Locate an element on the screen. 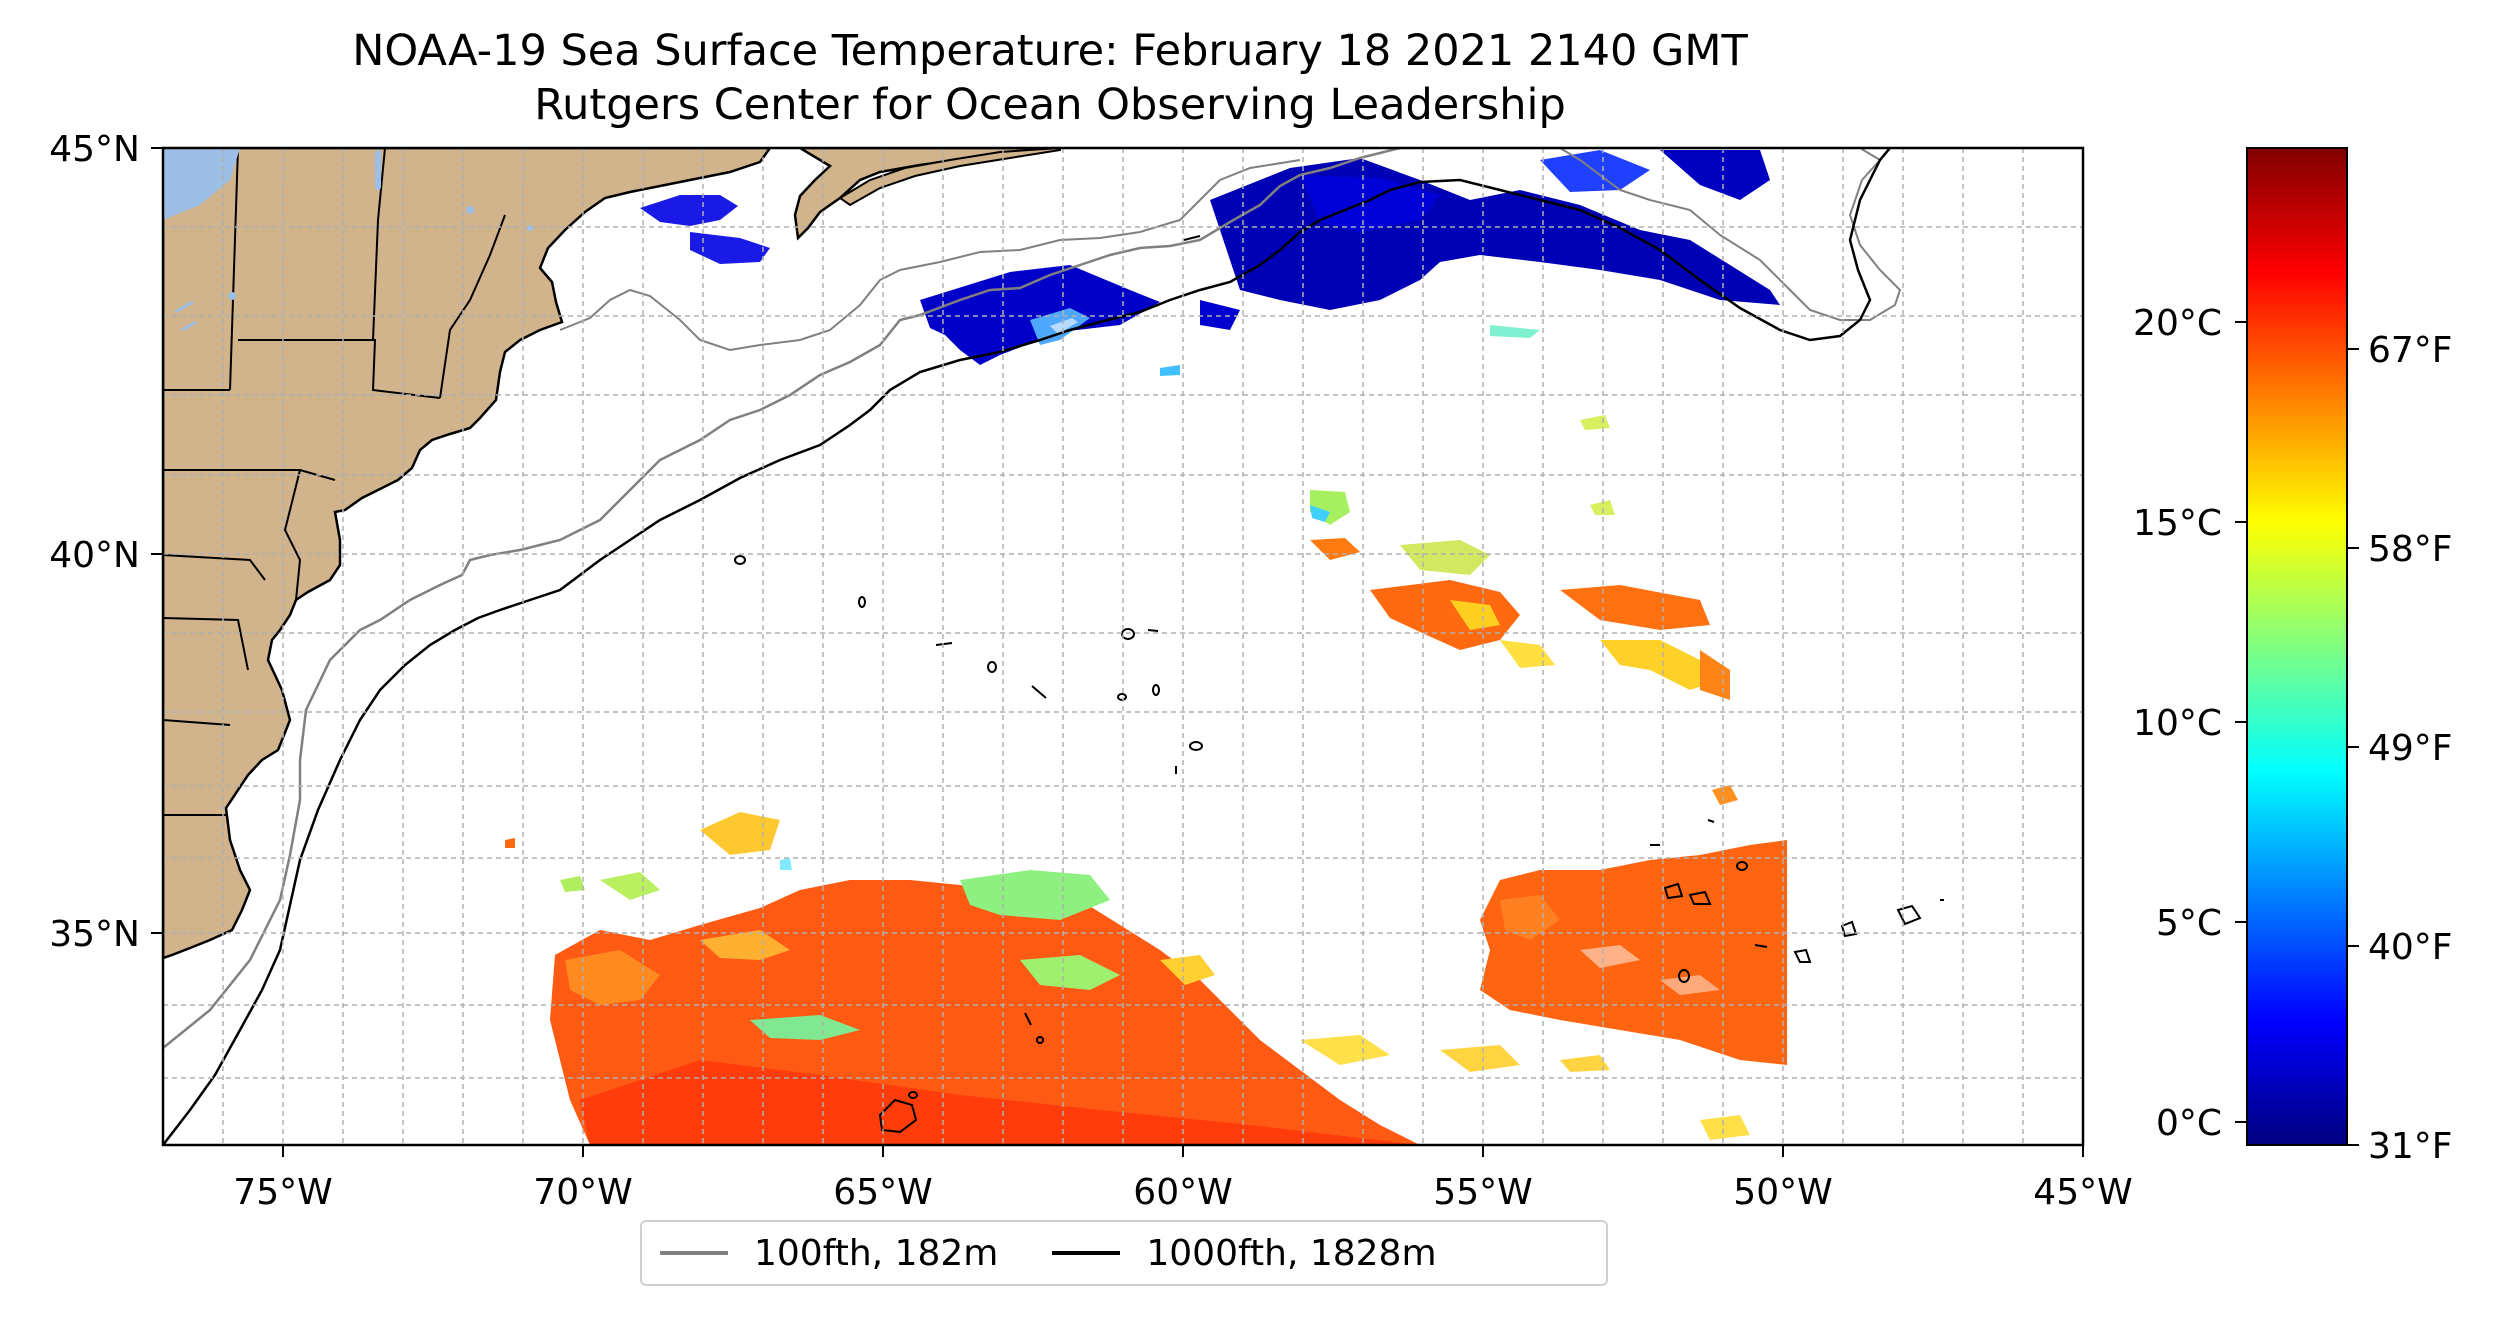 This screenshot has width=2502, height=1318. colorbar-celsius-tick: 15°C is located at coordinates (2177, 523).